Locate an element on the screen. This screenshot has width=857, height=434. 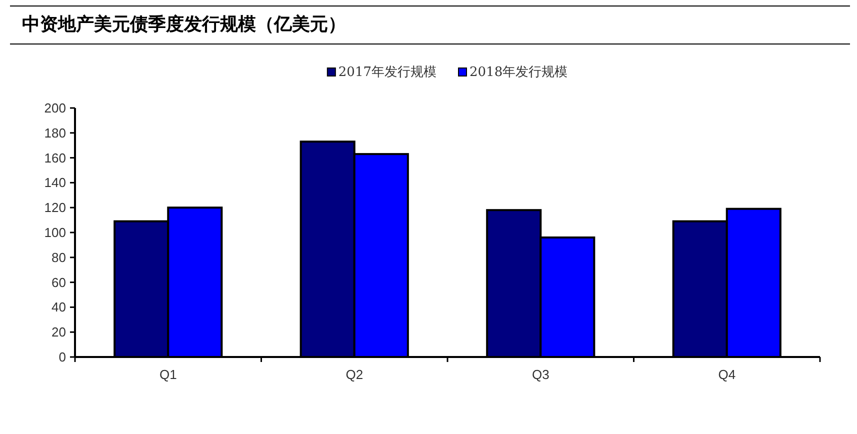
x-tick-label: Q1 is located at coordinates (168, 374).